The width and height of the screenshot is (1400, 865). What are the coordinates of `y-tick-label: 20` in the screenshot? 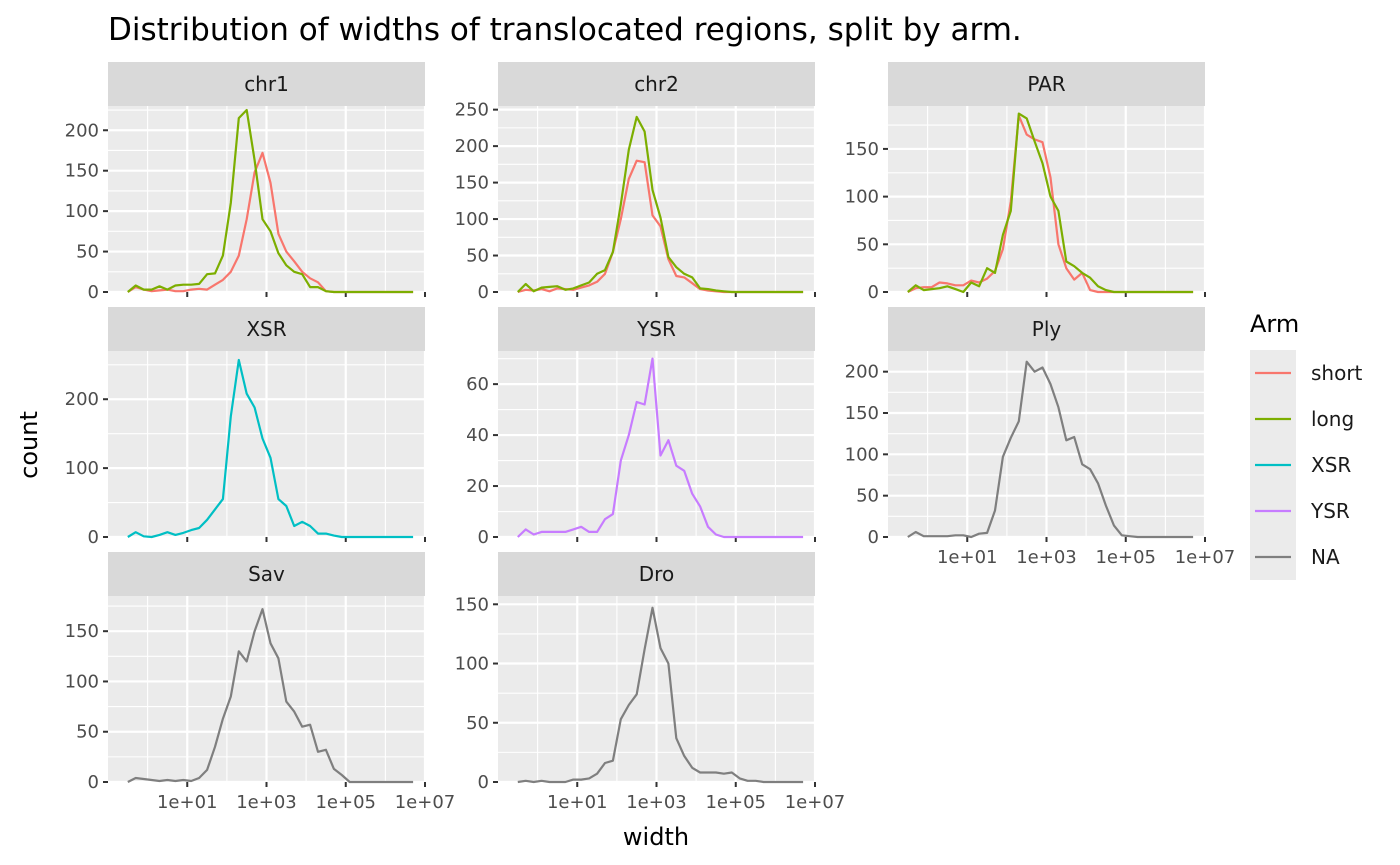 It's located at (477, 486).